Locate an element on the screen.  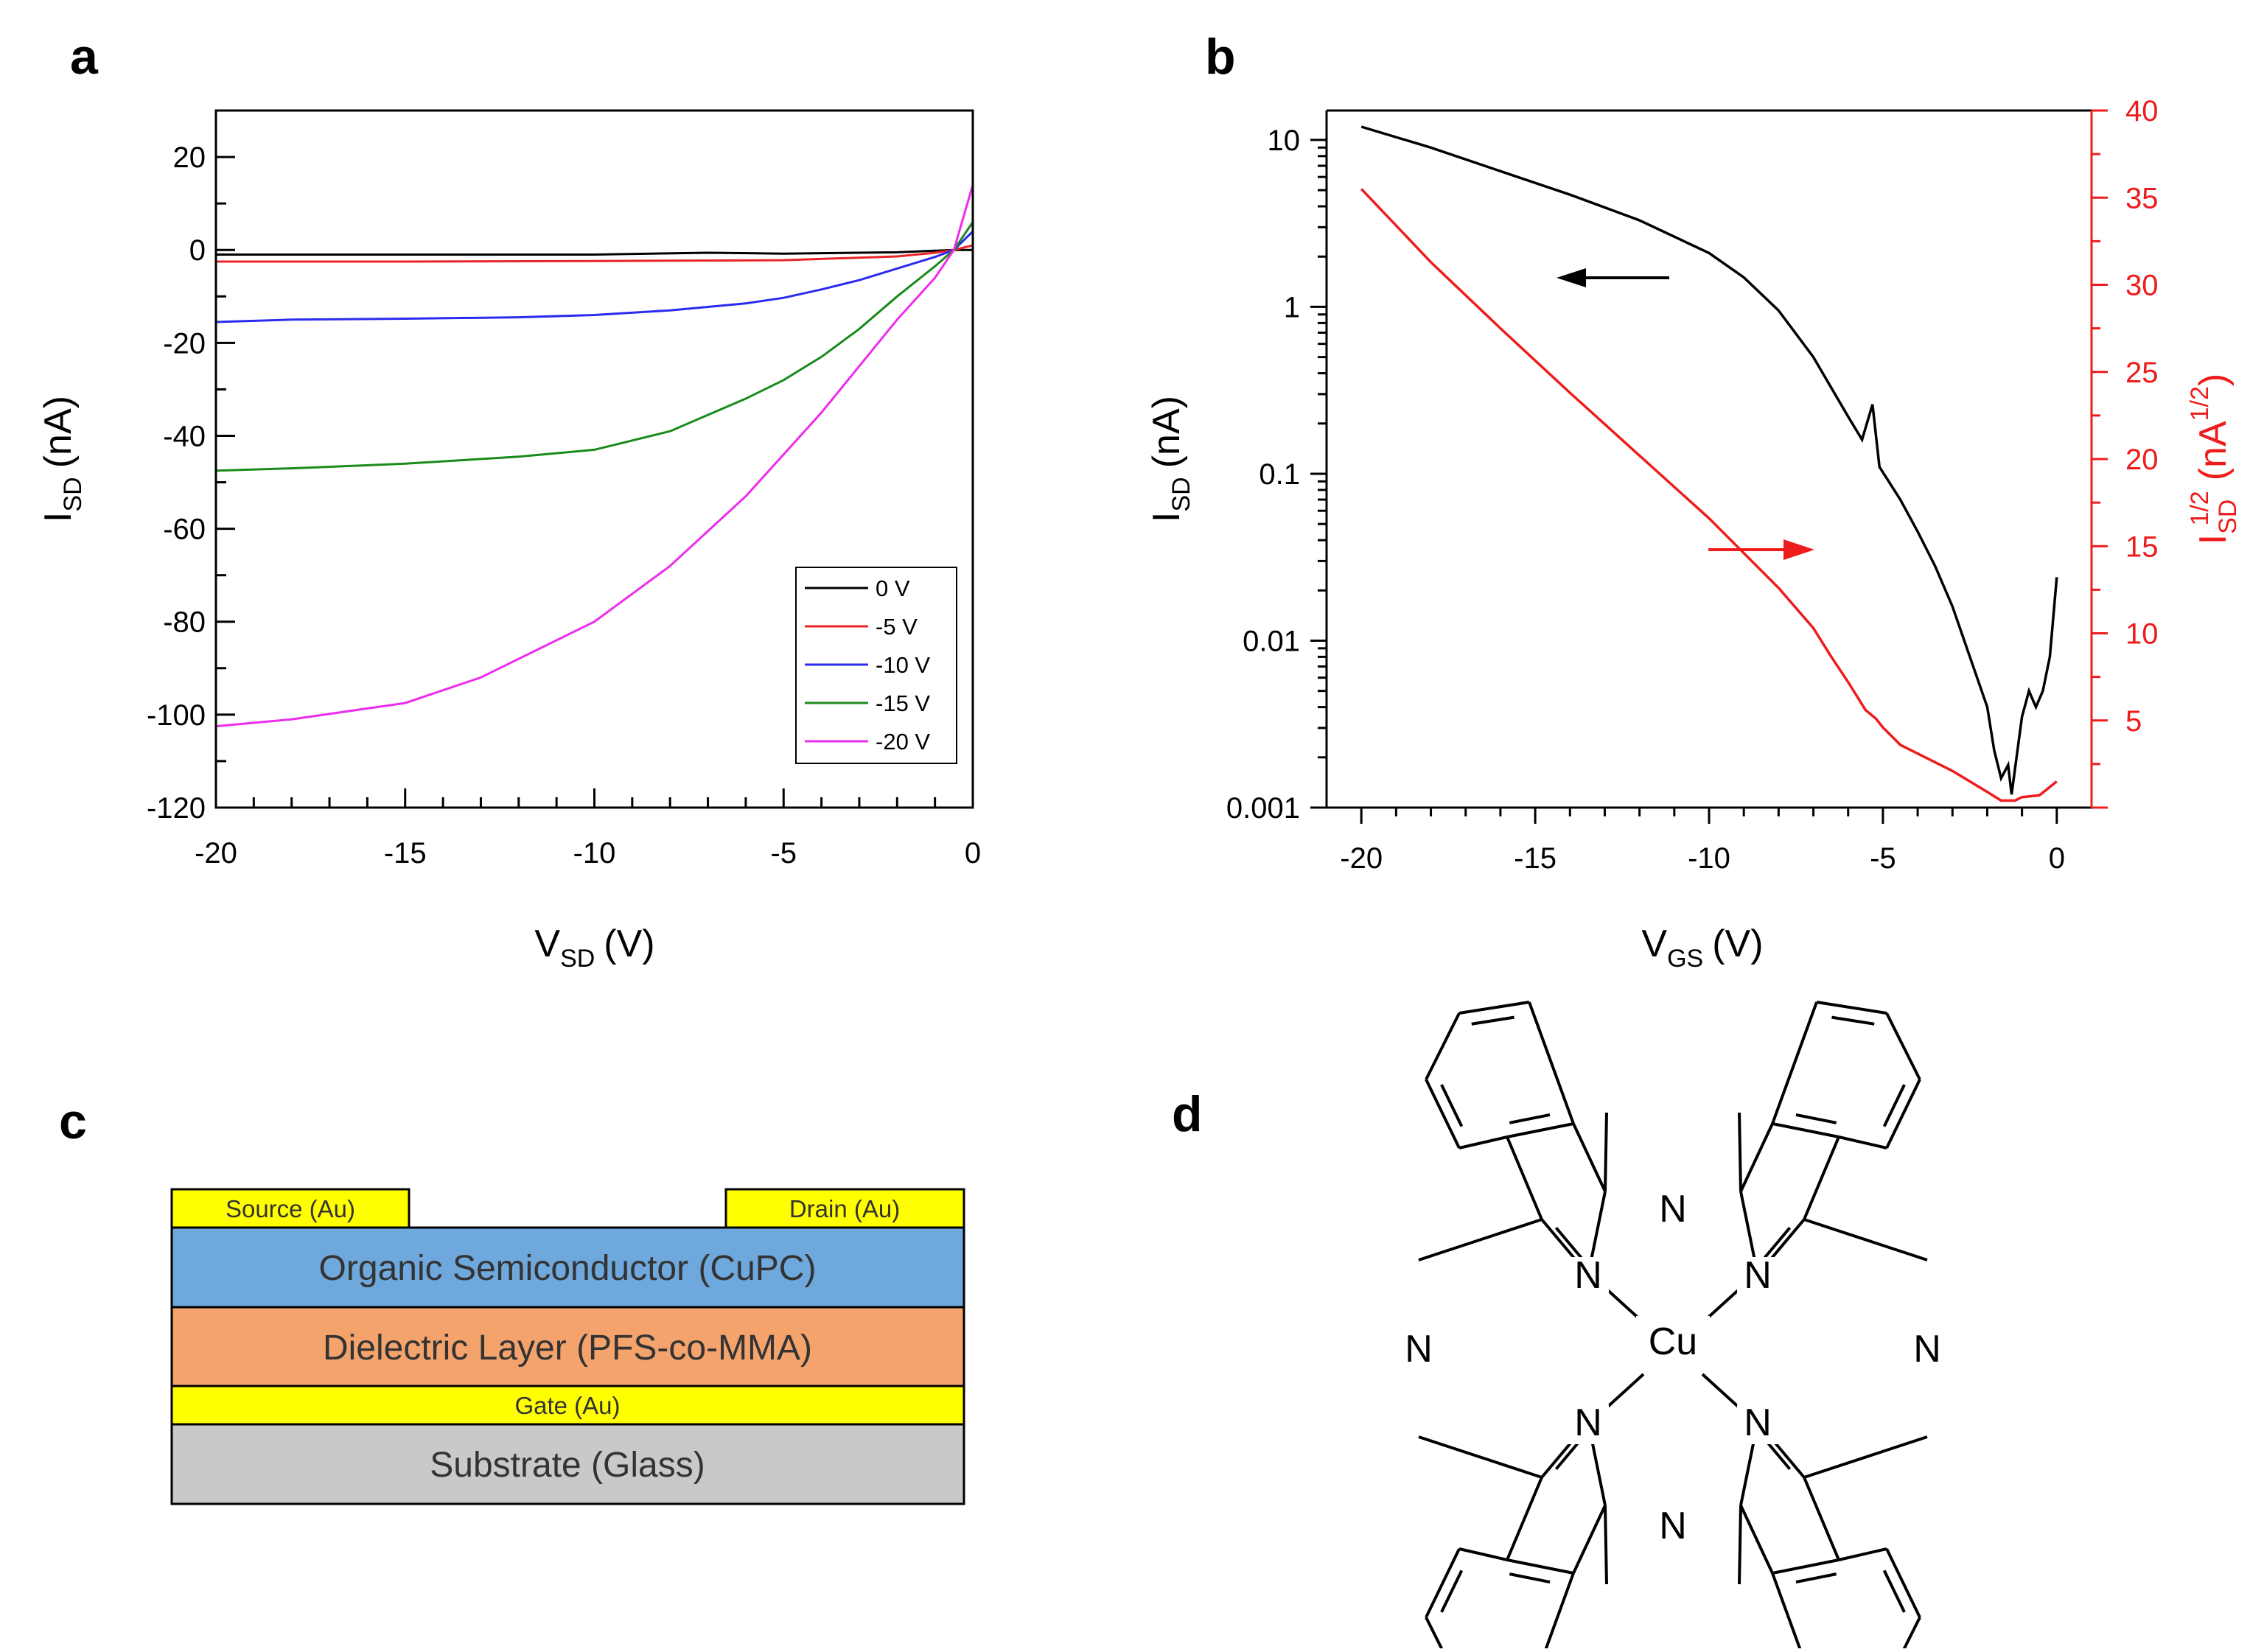
chart-a-legend-label-15-v: -15 V is located at coordinates (903, 703).